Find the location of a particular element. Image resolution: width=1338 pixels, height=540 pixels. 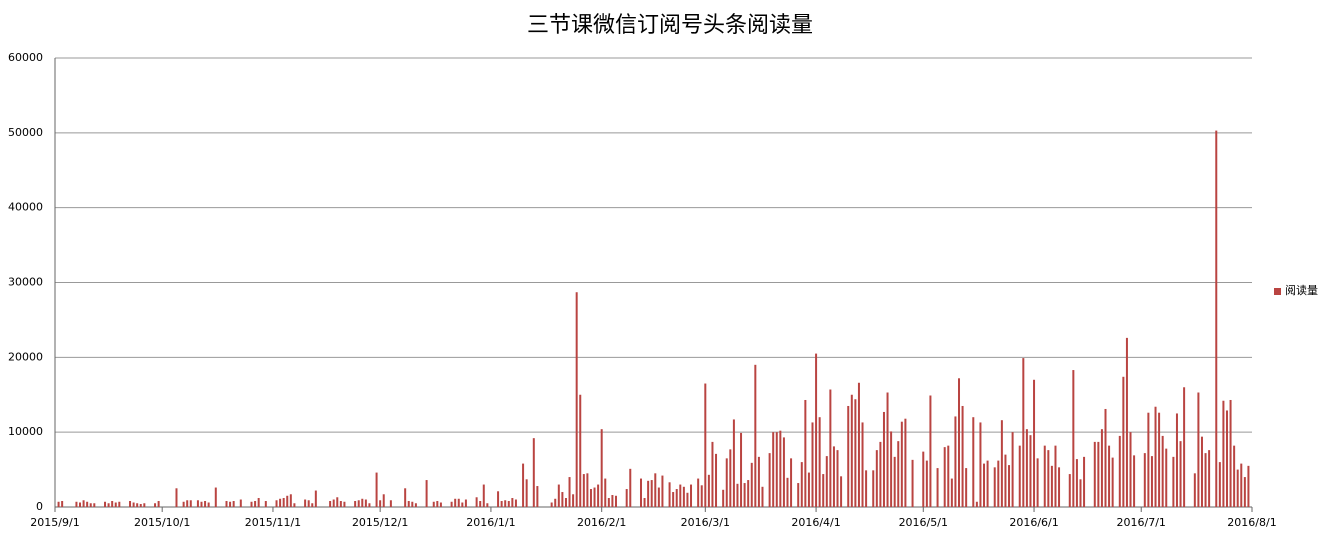

y-tick-label: 30000 is located at coordinates (25, 282).